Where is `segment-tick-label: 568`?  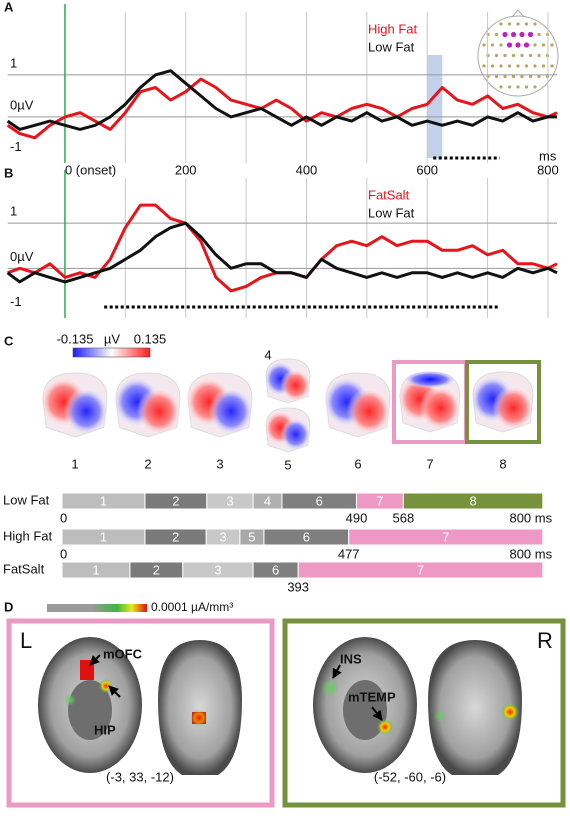
segment-tick-label: 568 is located at coordinates (404, 517).